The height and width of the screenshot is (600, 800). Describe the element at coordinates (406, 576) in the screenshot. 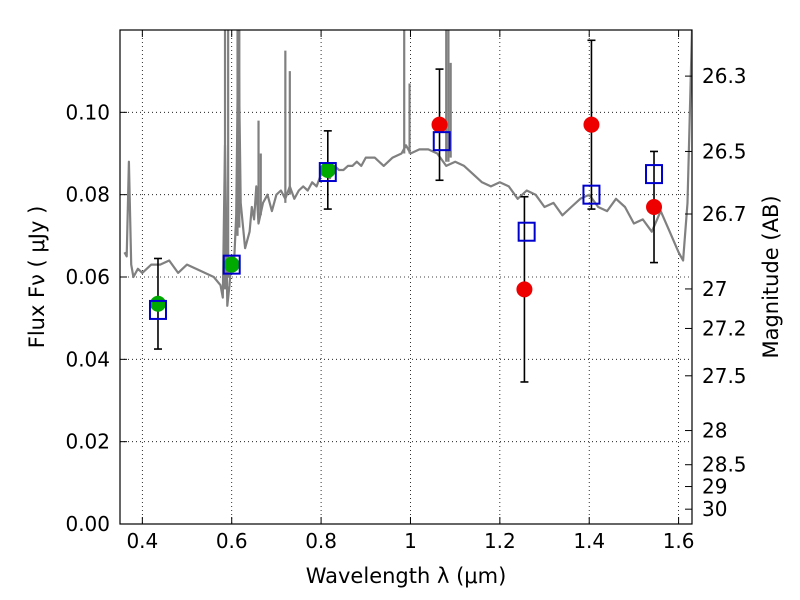

I see `x-axis-label: Wavelength λ (μm)` at that location.